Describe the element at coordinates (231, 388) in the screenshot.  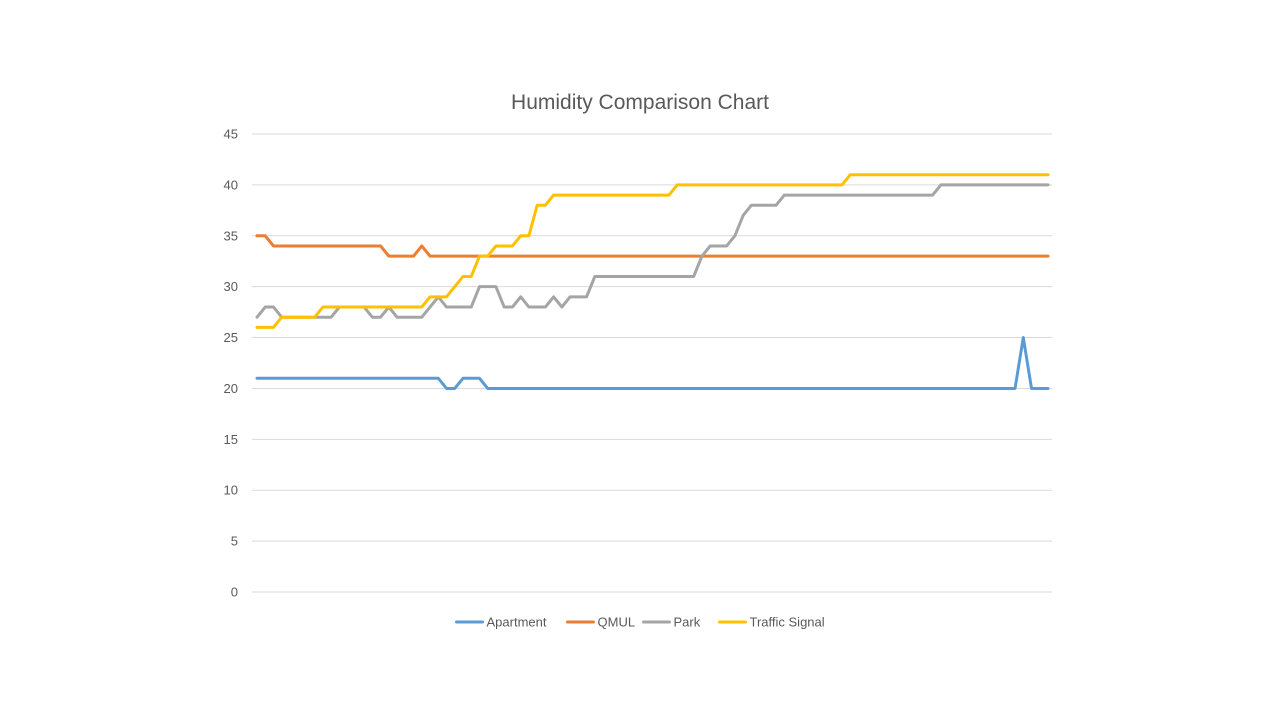
I see `y-tick-label: 20` at that location.